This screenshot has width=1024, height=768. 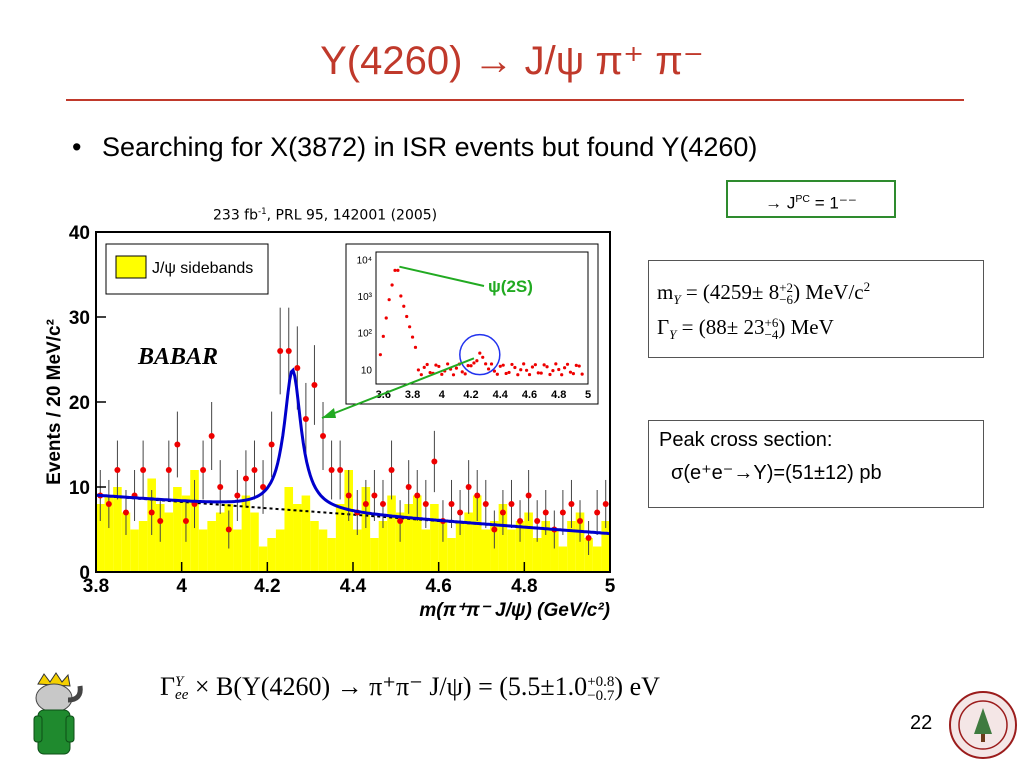 I want to click on y-tick-label: 30, so click(x=79, y=318).